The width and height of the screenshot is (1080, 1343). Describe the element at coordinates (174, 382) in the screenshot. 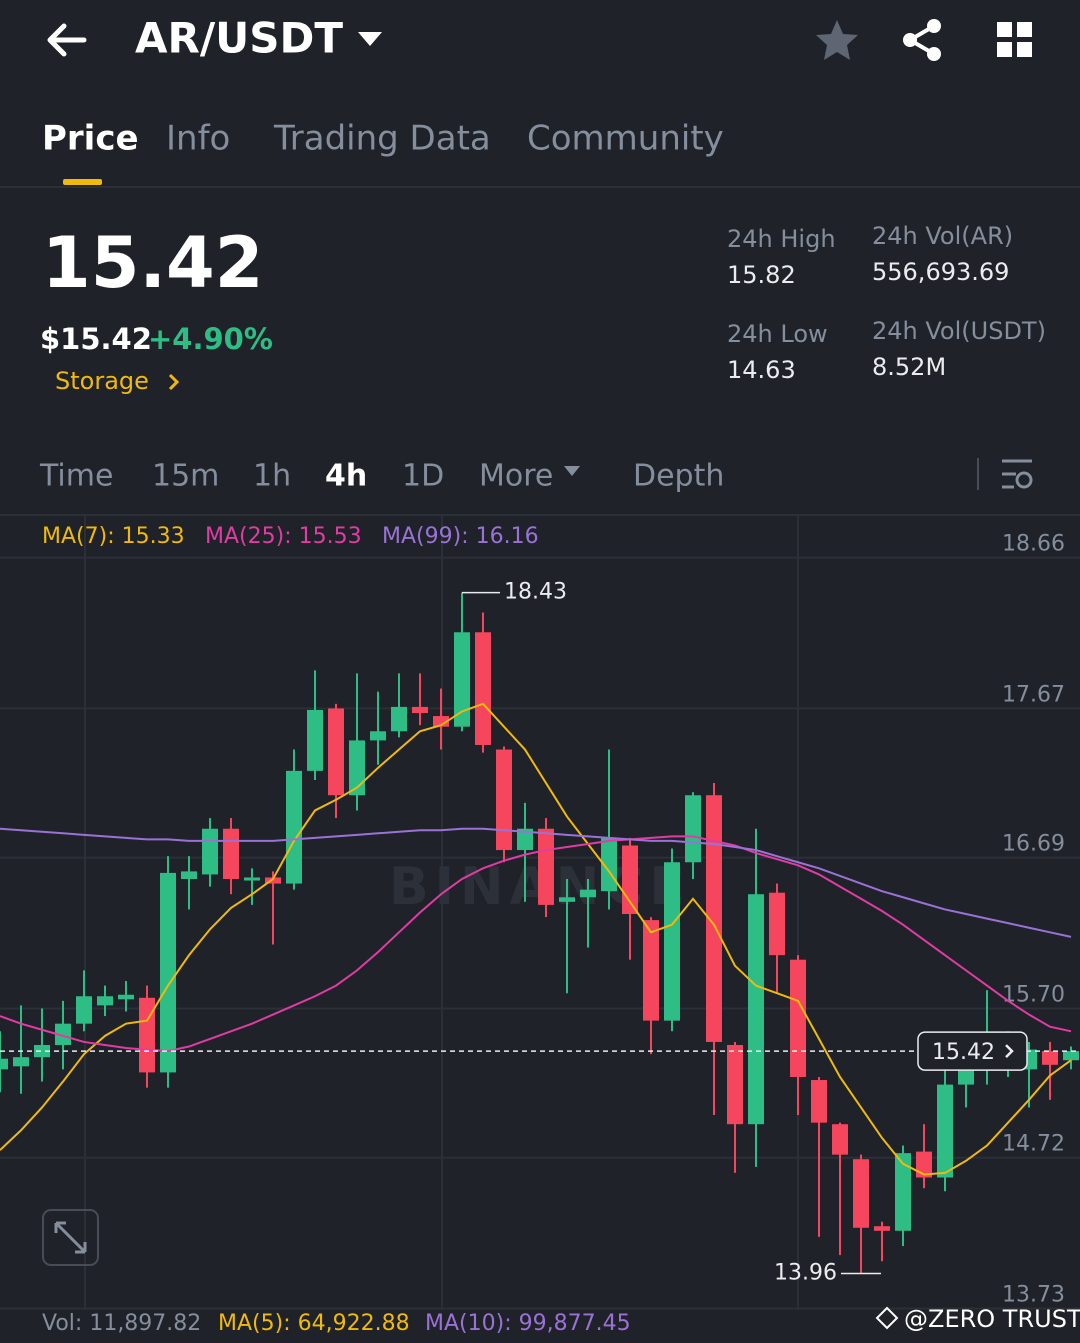

I see `tag-chevron` at that location.